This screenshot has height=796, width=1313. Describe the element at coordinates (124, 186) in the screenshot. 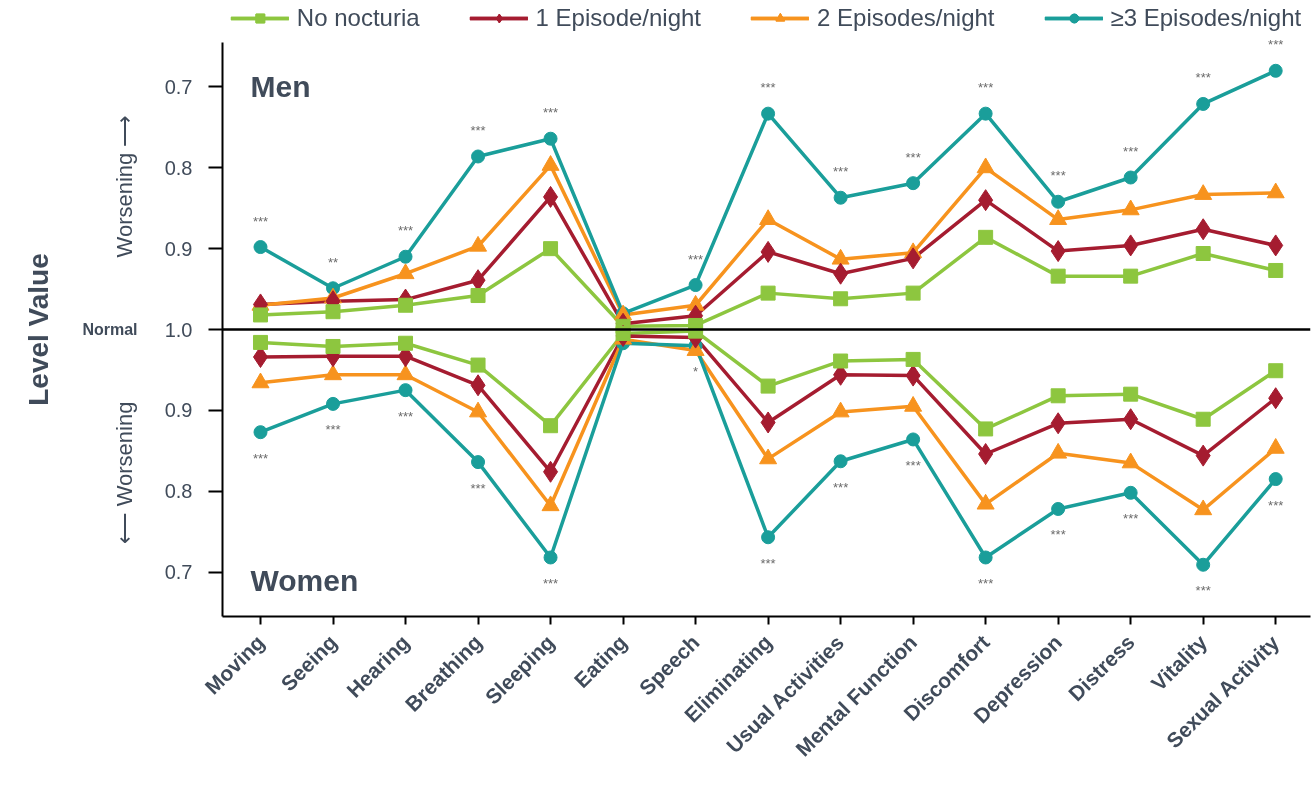

I see `y-axis-title: Worsening ⟶` at that location.